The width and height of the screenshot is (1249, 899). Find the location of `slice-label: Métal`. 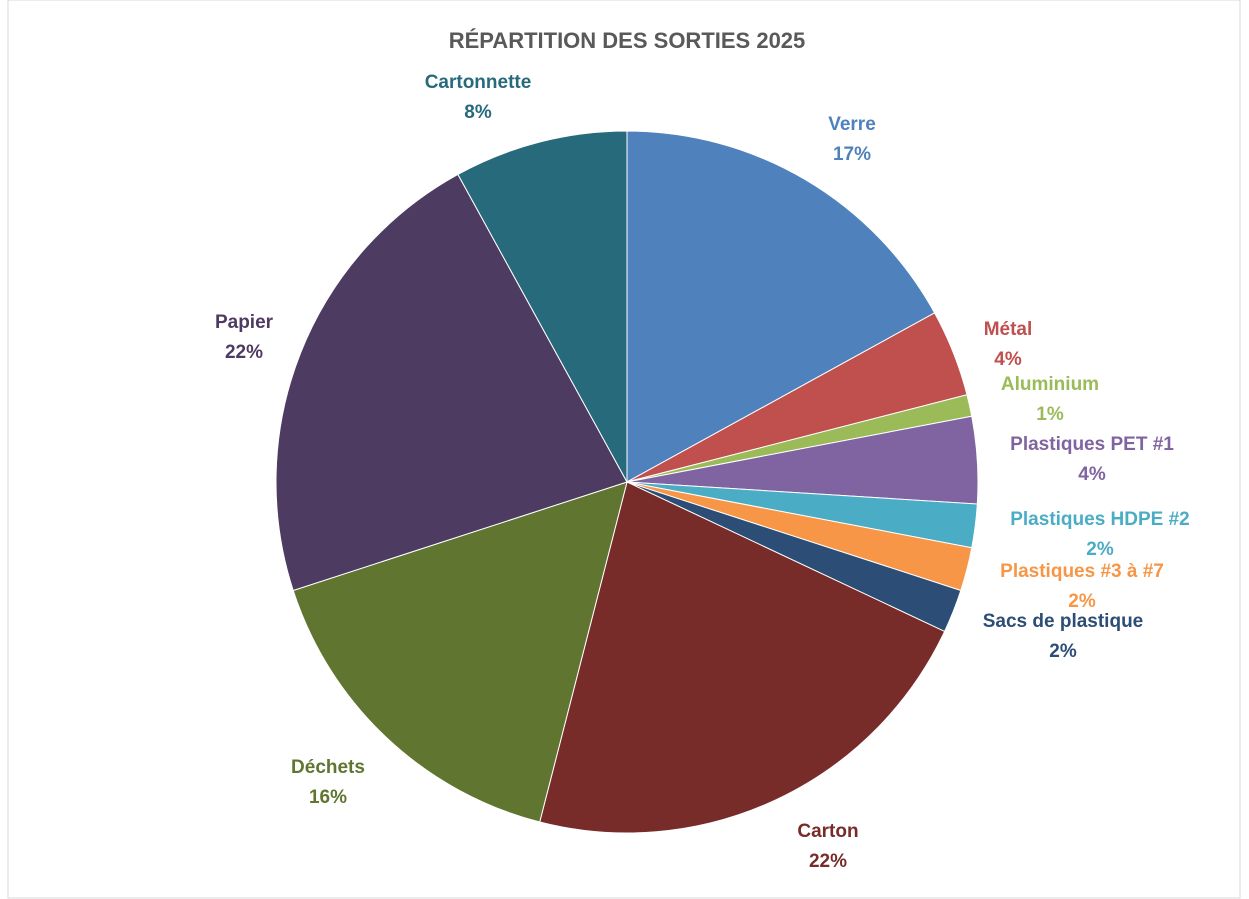

slice-label: Métal is located at coordinates (1008, 329).